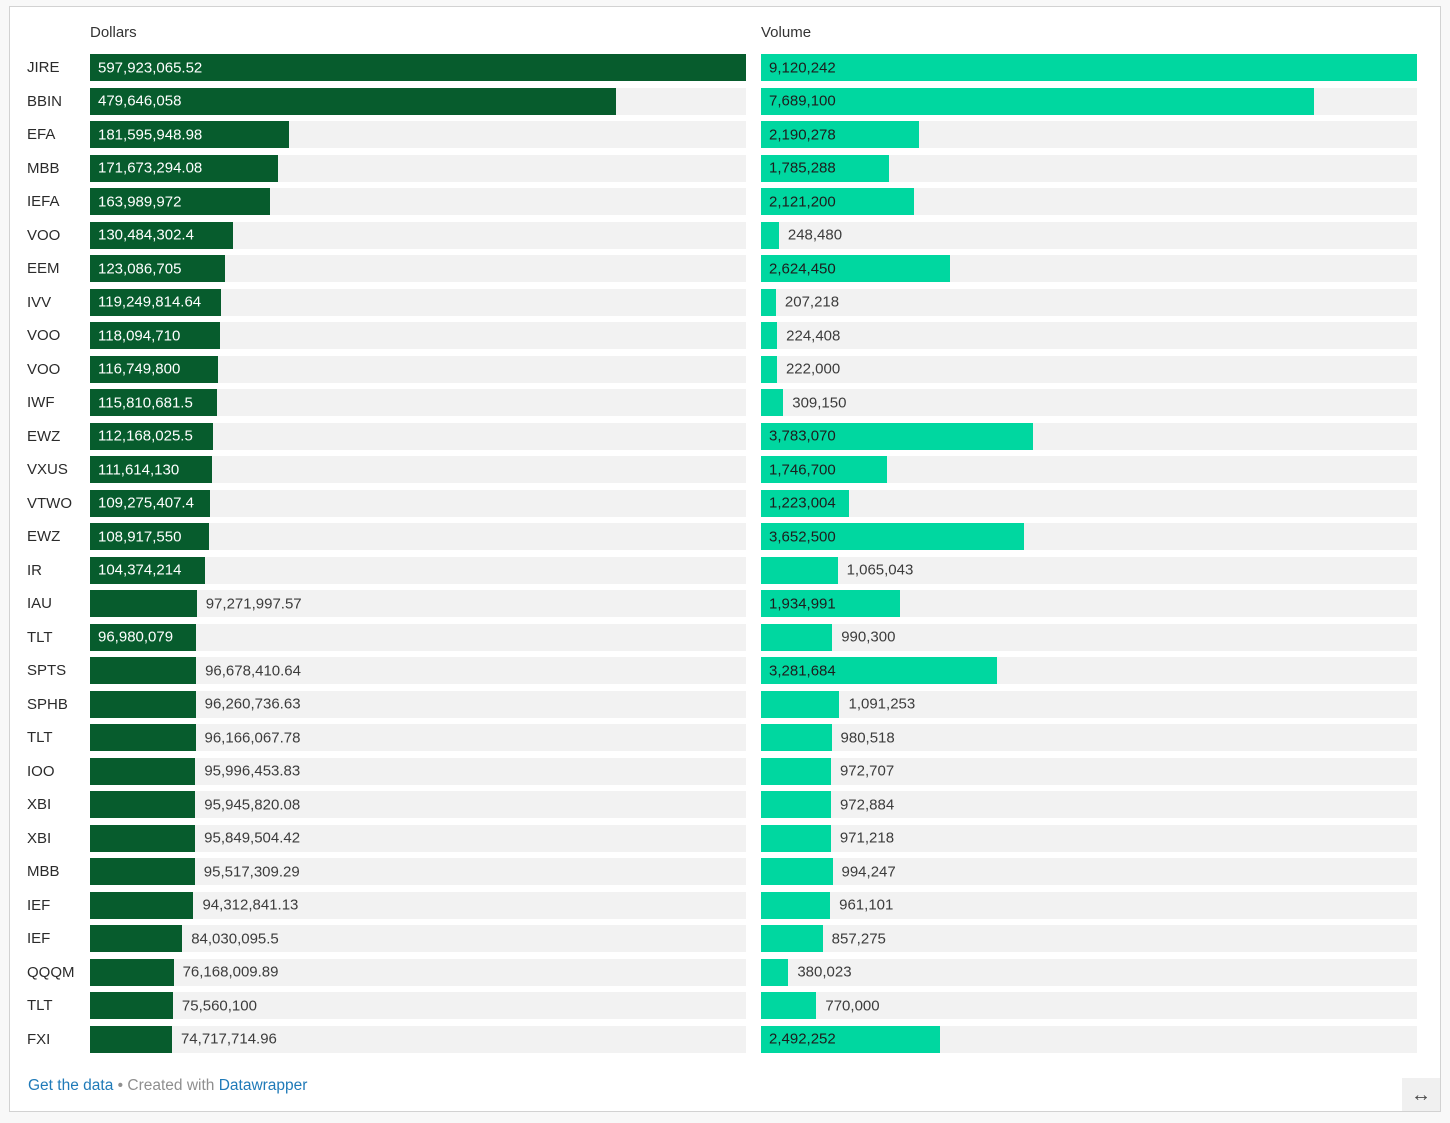 This screenshot has width=1450, height=1123. Describe the element at coordinates (71, 1085) in the screenshot. I see `get-the-data-link: Get the data` at that location.